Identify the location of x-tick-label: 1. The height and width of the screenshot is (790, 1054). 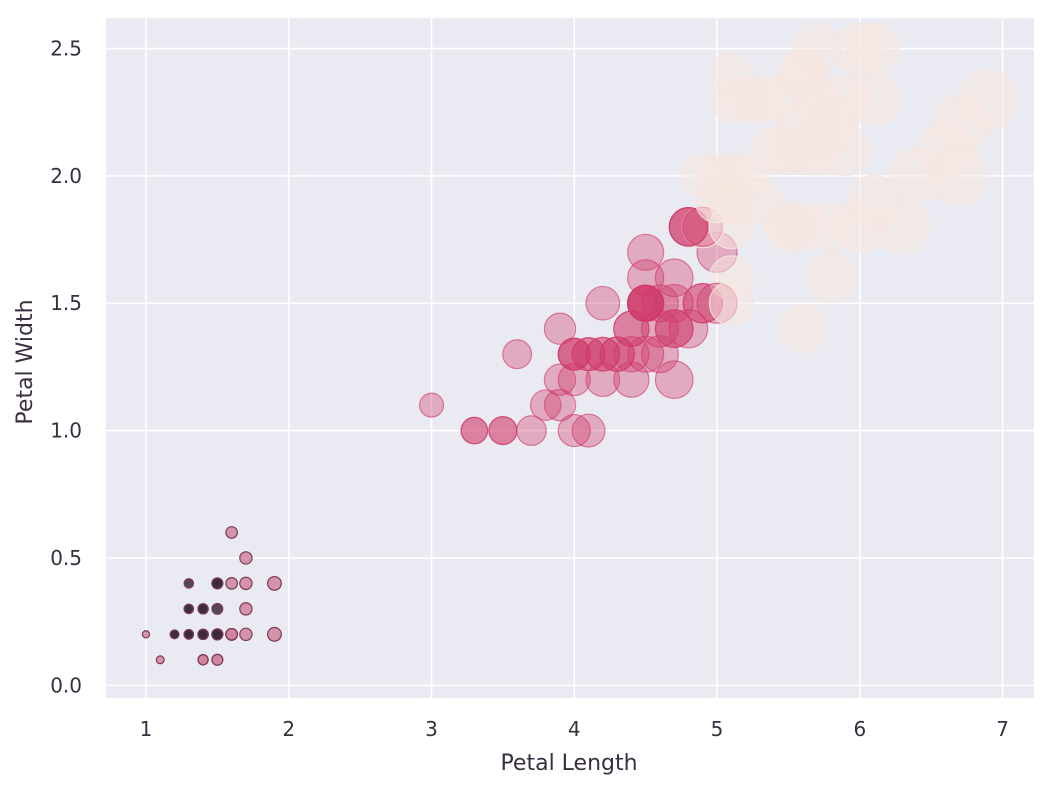
(146, 729).